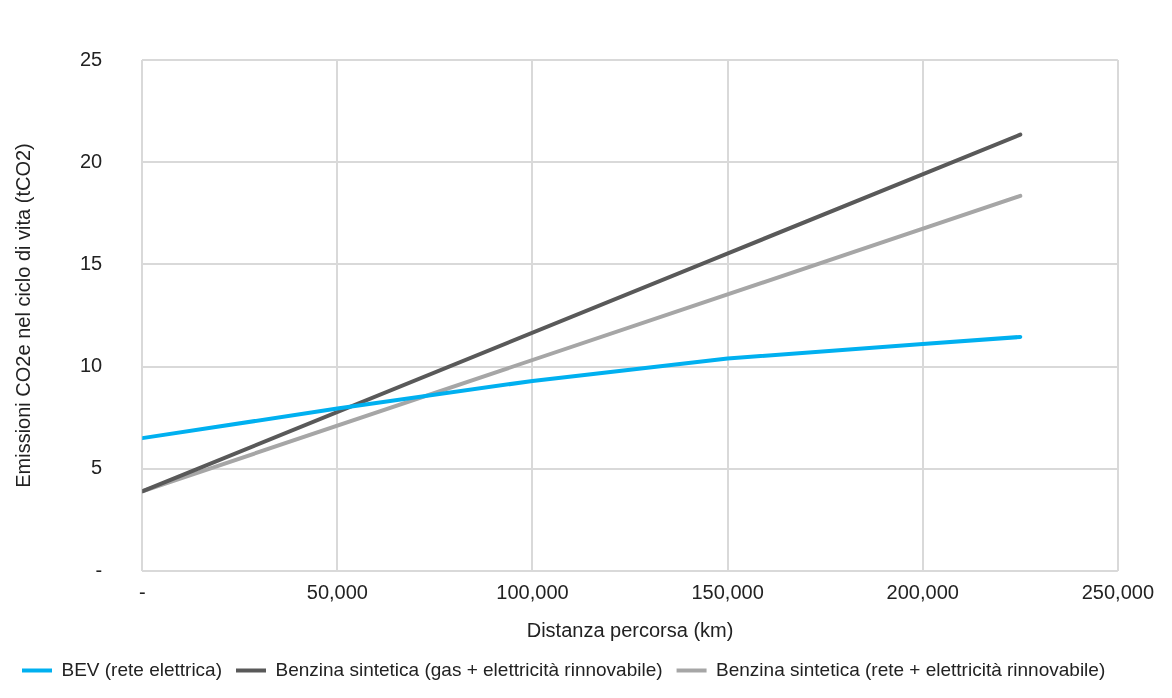 This screenshot has height=698, width=1172. What do you see at coordinates (922, 591) in the screenshot?
I see `x-tick-label: 200,000` at bounding box center [922, 591].